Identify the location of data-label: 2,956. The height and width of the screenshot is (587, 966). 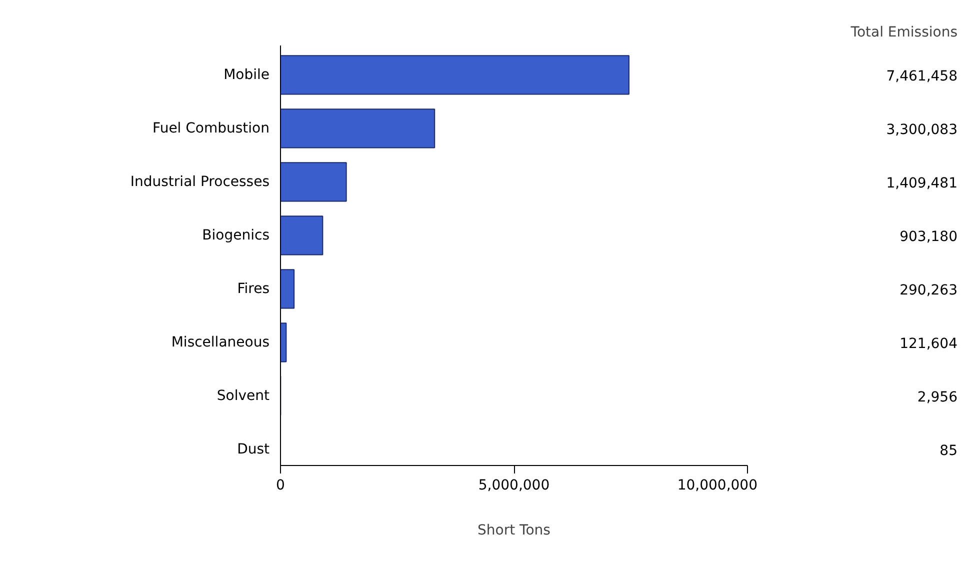
(937, 397).